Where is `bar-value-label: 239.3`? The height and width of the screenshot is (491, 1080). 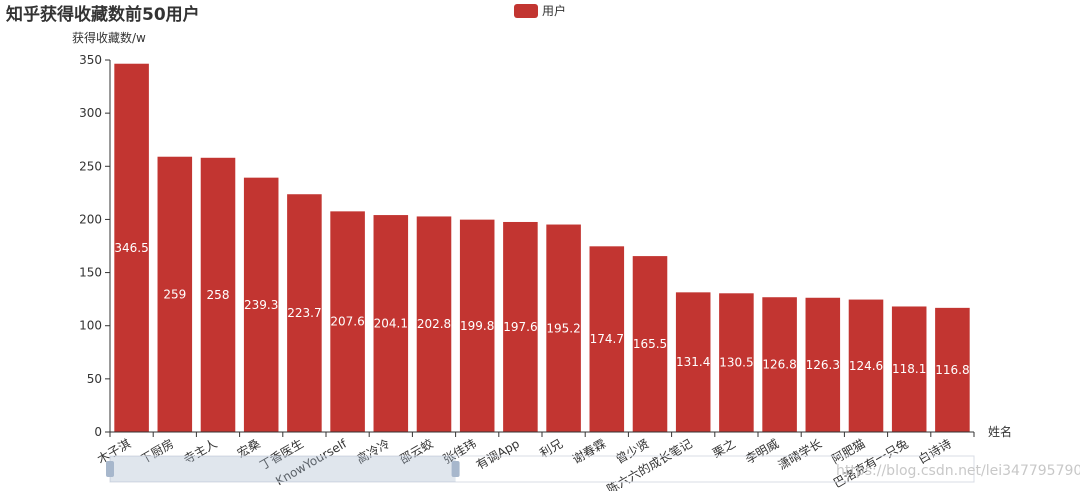 bar-value-label: 239.3 is located at coordinates (261, 305).